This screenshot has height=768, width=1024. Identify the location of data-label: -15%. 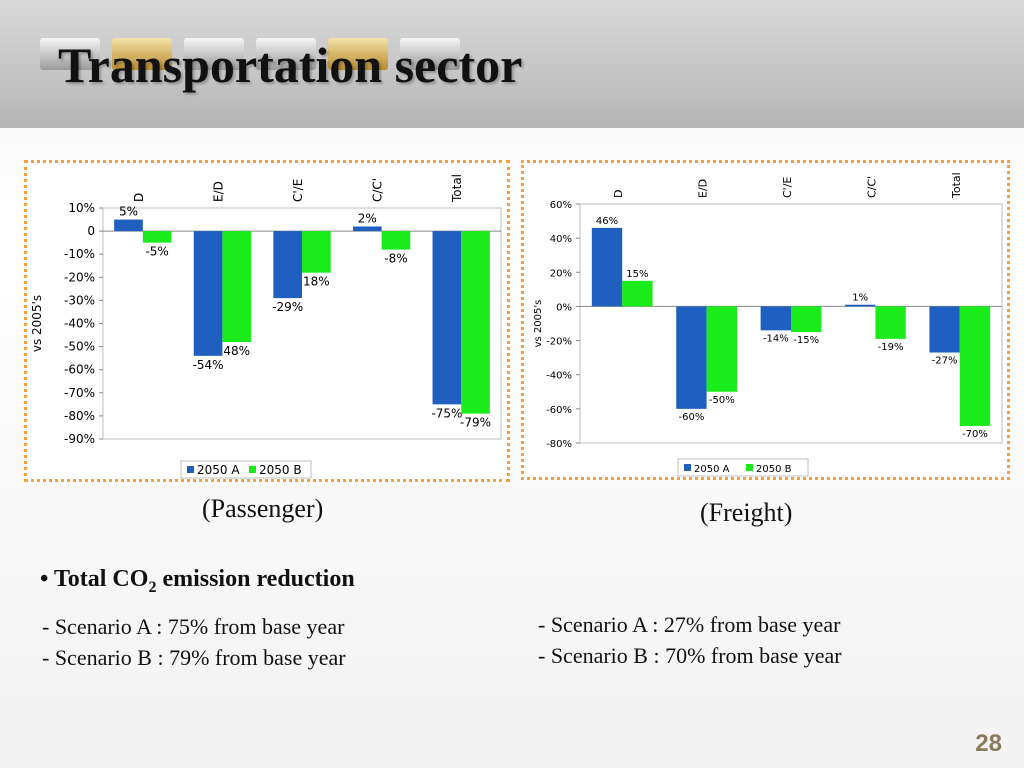
(806, 340).